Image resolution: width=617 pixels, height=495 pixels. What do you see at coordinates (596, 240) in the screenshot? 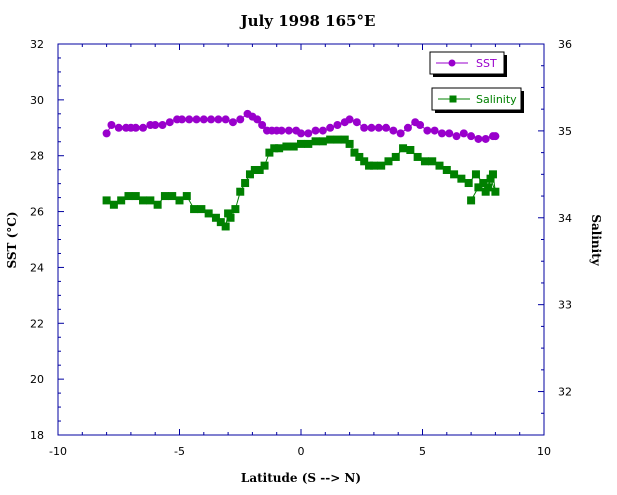
I see `y-axis-right-title: Salinity` at bounding box center [596, 240].